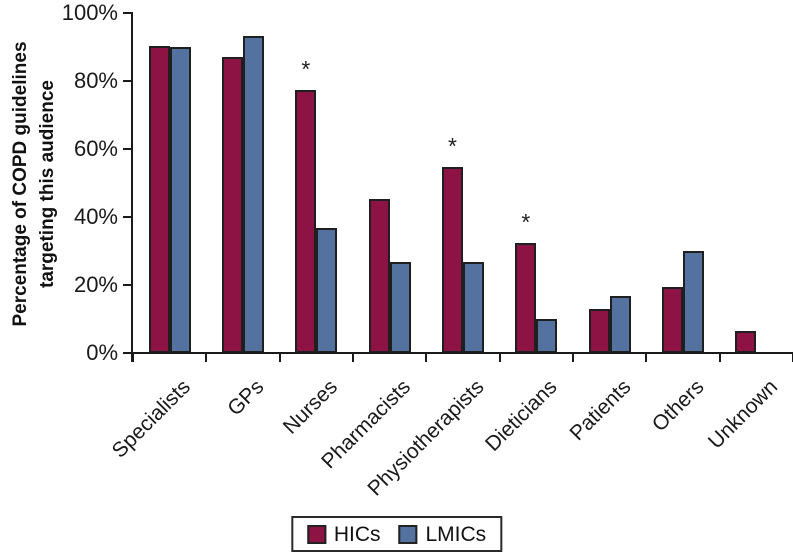 The image size is (793, 555). What do you see at coordinates (246, 398) in the screenshot?
I see `x-category-label-gps: GPs` at bounding box center [246, 398].